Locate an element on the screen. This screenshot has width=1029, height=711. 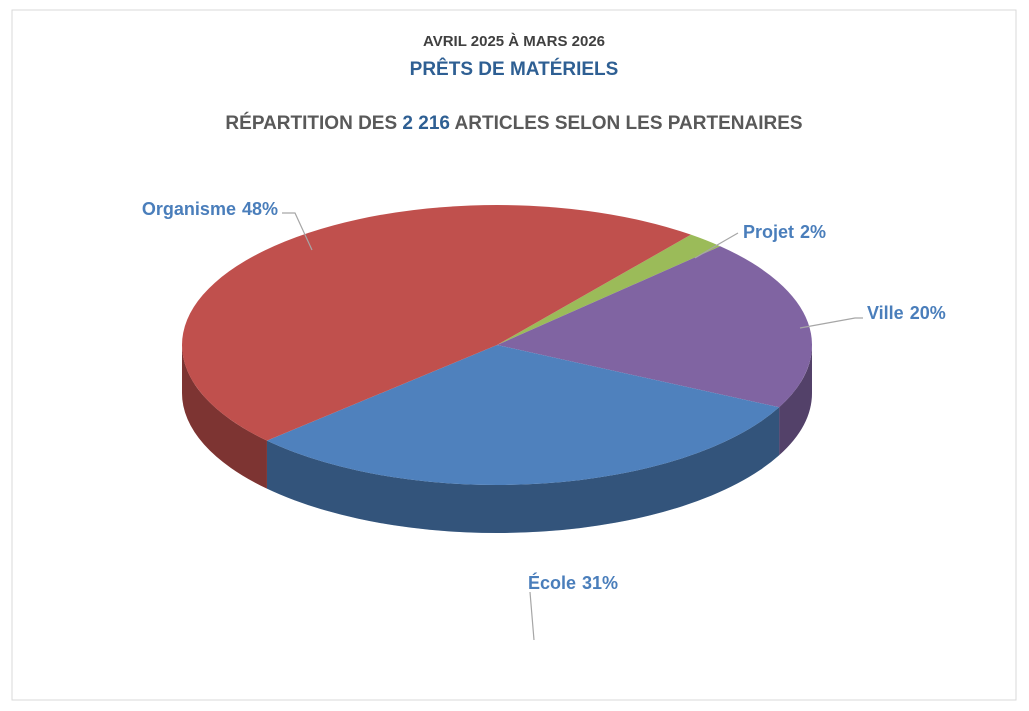
subtitle-part: RÉPARTITION DES is located at coordinates (313, 123).